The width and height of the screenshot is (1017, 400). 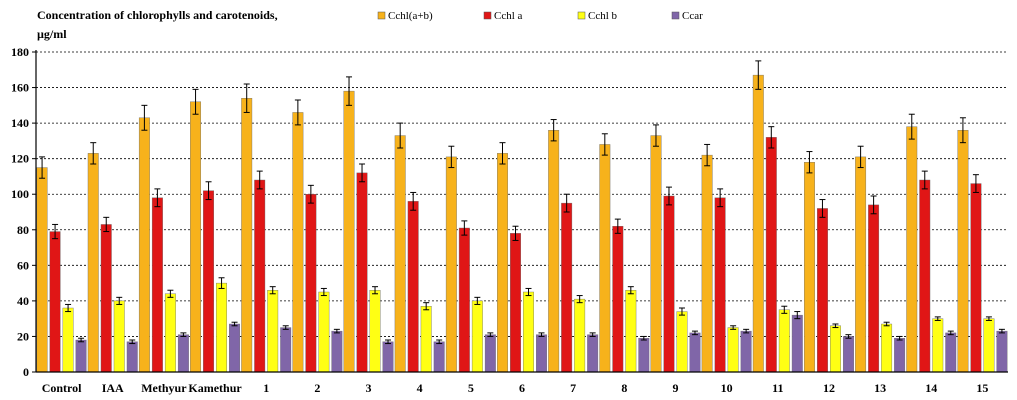 I want to click on legend: Cchl(a+b) Cchl a Cchl b Ccar, so click(x=540, y=16).